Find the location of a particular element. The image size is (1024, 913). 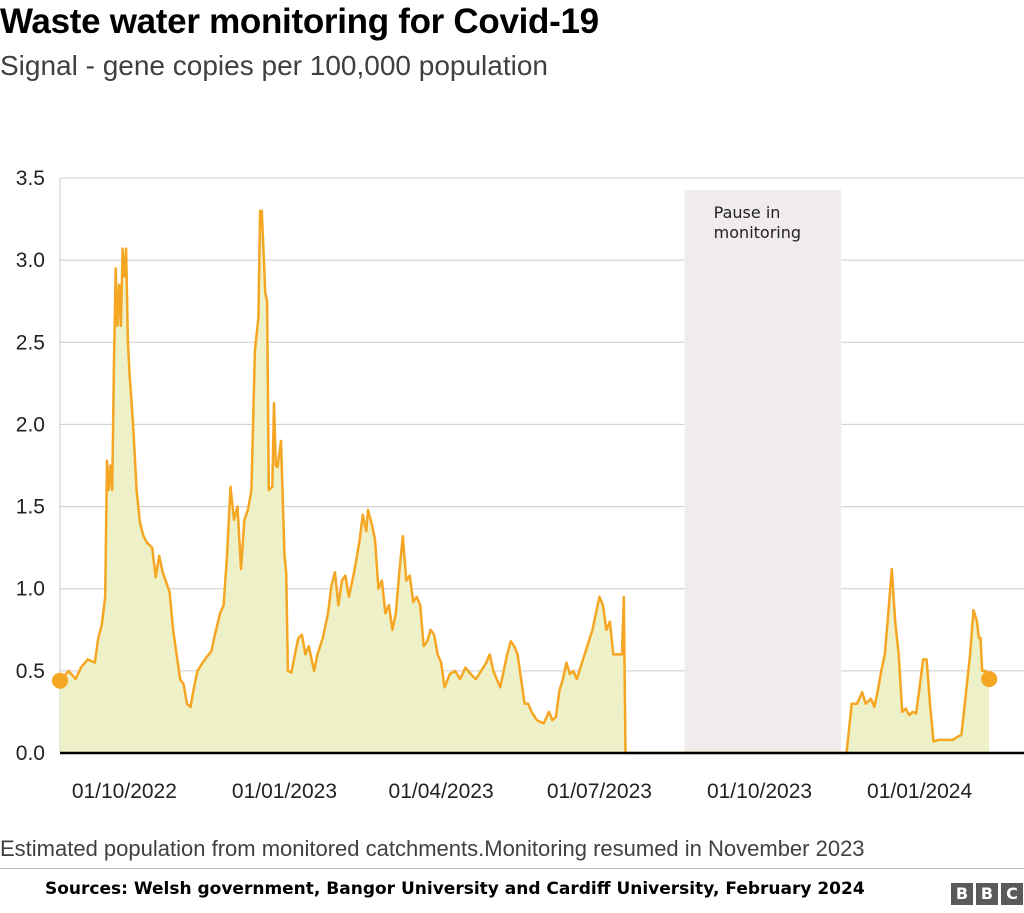

start-point is located at coordinates (60, 680).